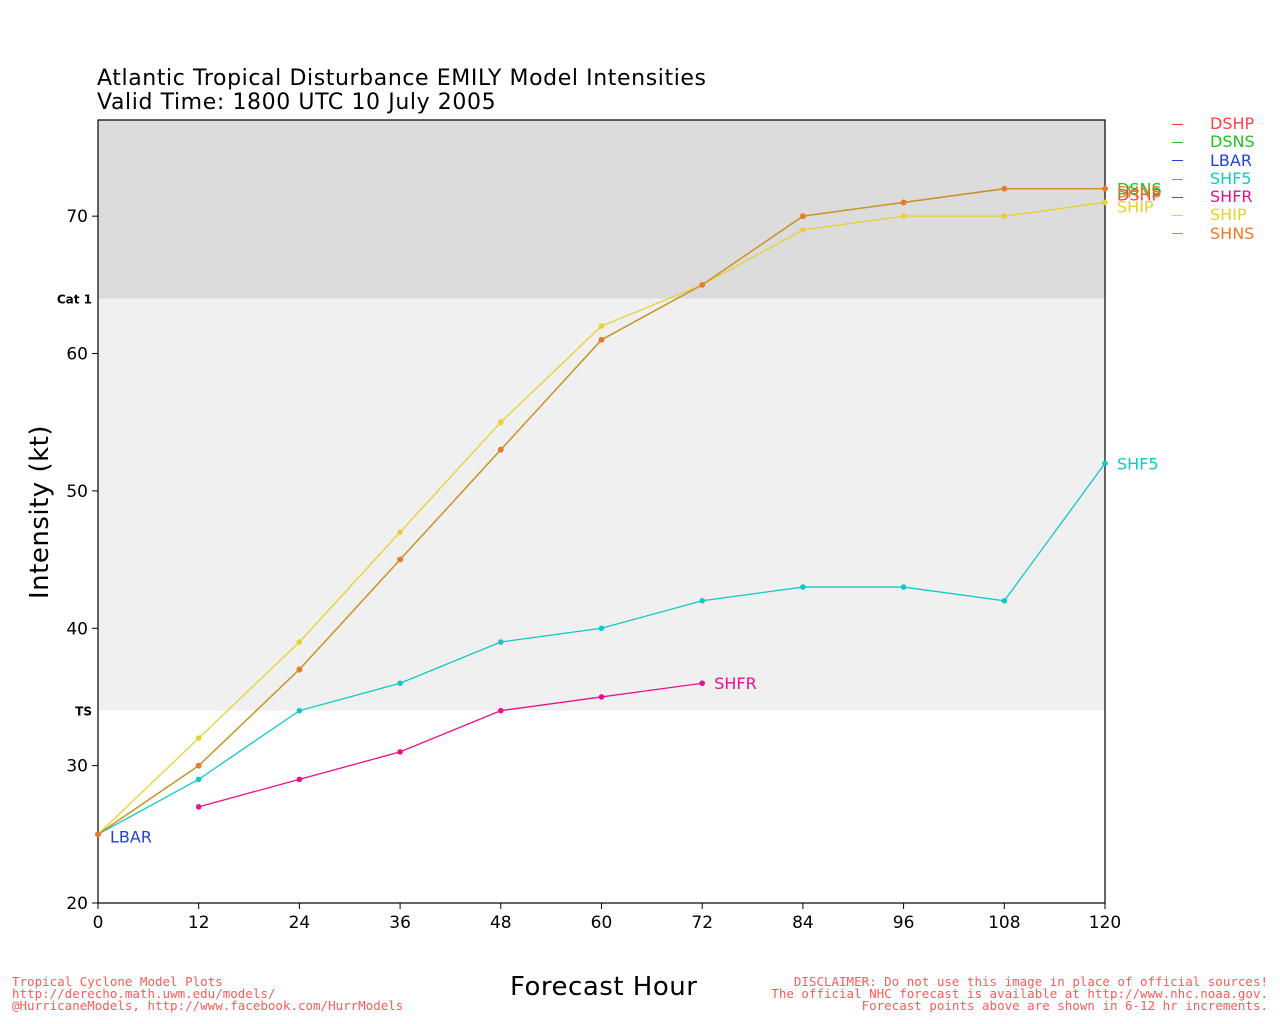 The image size is (1280, 1024). I want to click on x-tick-label: 0, so click(98, 923).